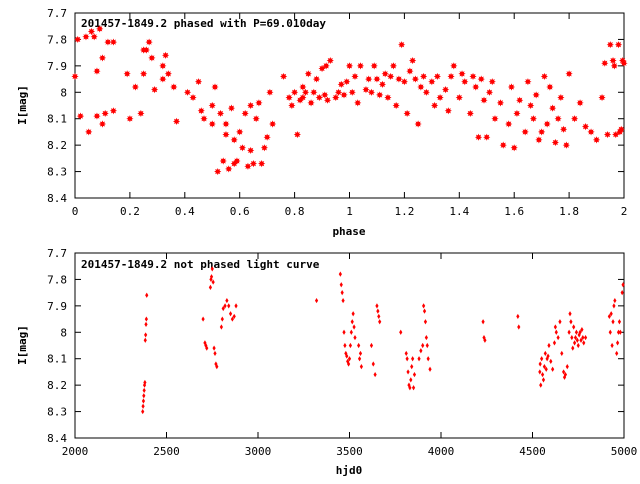 This screenshot has width=640, height=484. What do you see at coordinates (57, 306) in the screenshot?
I see `y-tick-label: 7.9` at bounding box center [57, 306].